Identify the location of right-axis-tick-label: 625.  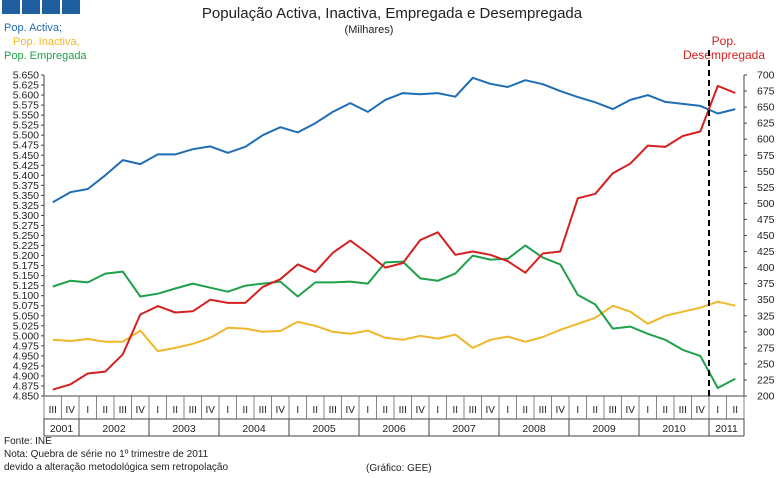
(766, 124).